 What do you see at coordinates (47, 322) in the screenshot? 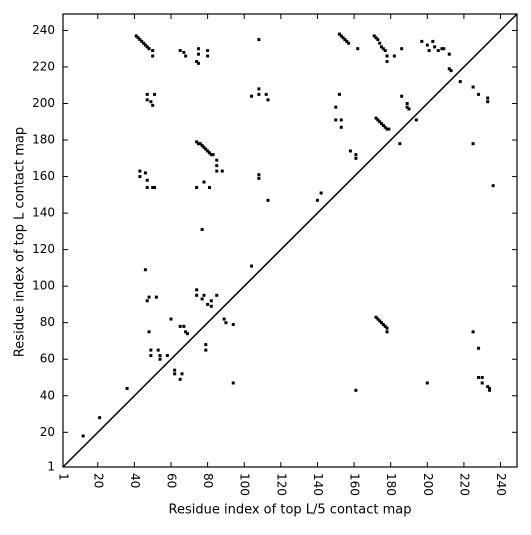
I see `y-tick-label: 80` at bounding box center [47, 322].